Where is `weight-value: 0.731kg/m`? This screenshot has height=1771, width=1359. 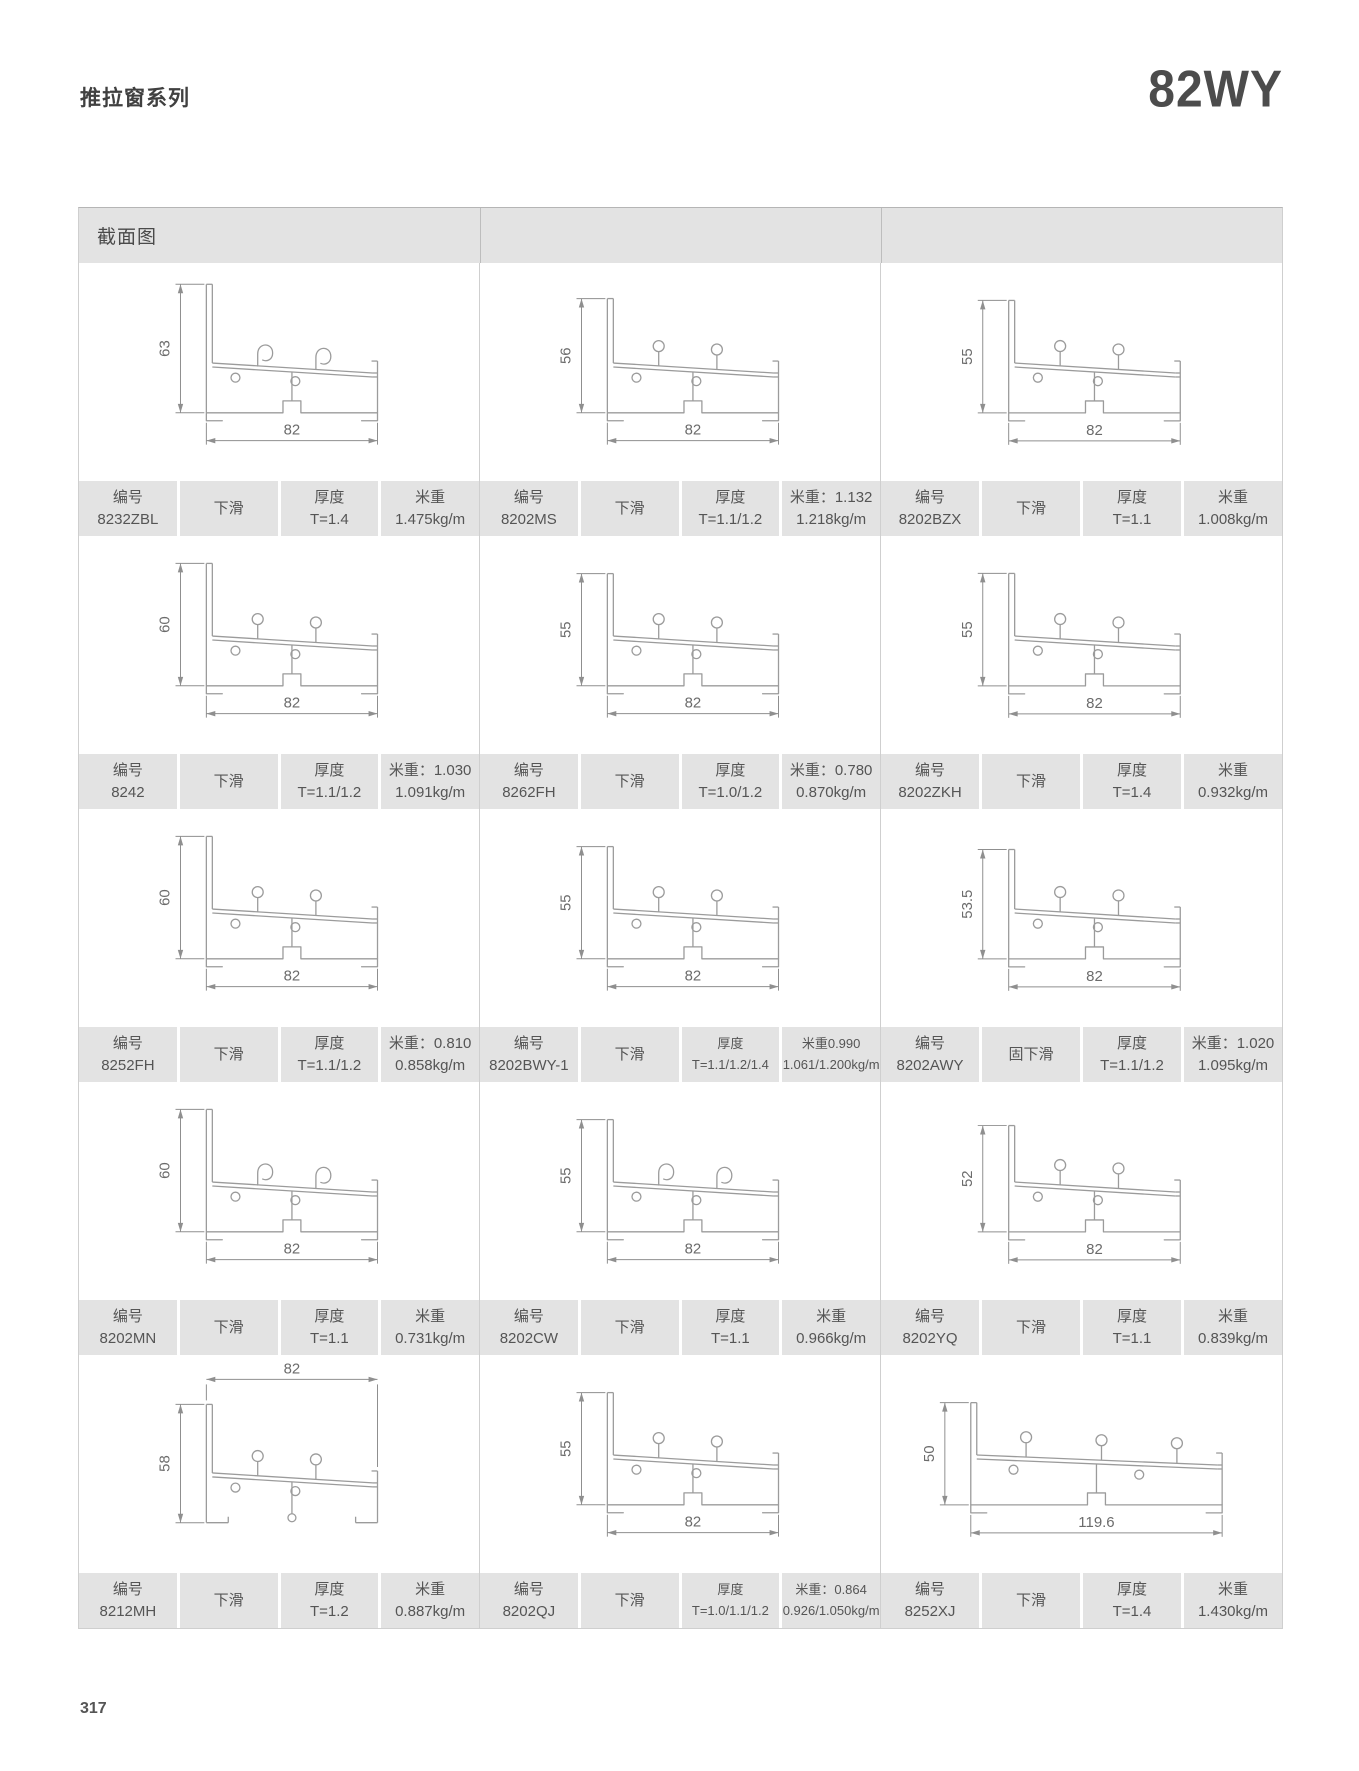 weight-value: 0.731kg/m is located at coordinates (430, 1338).